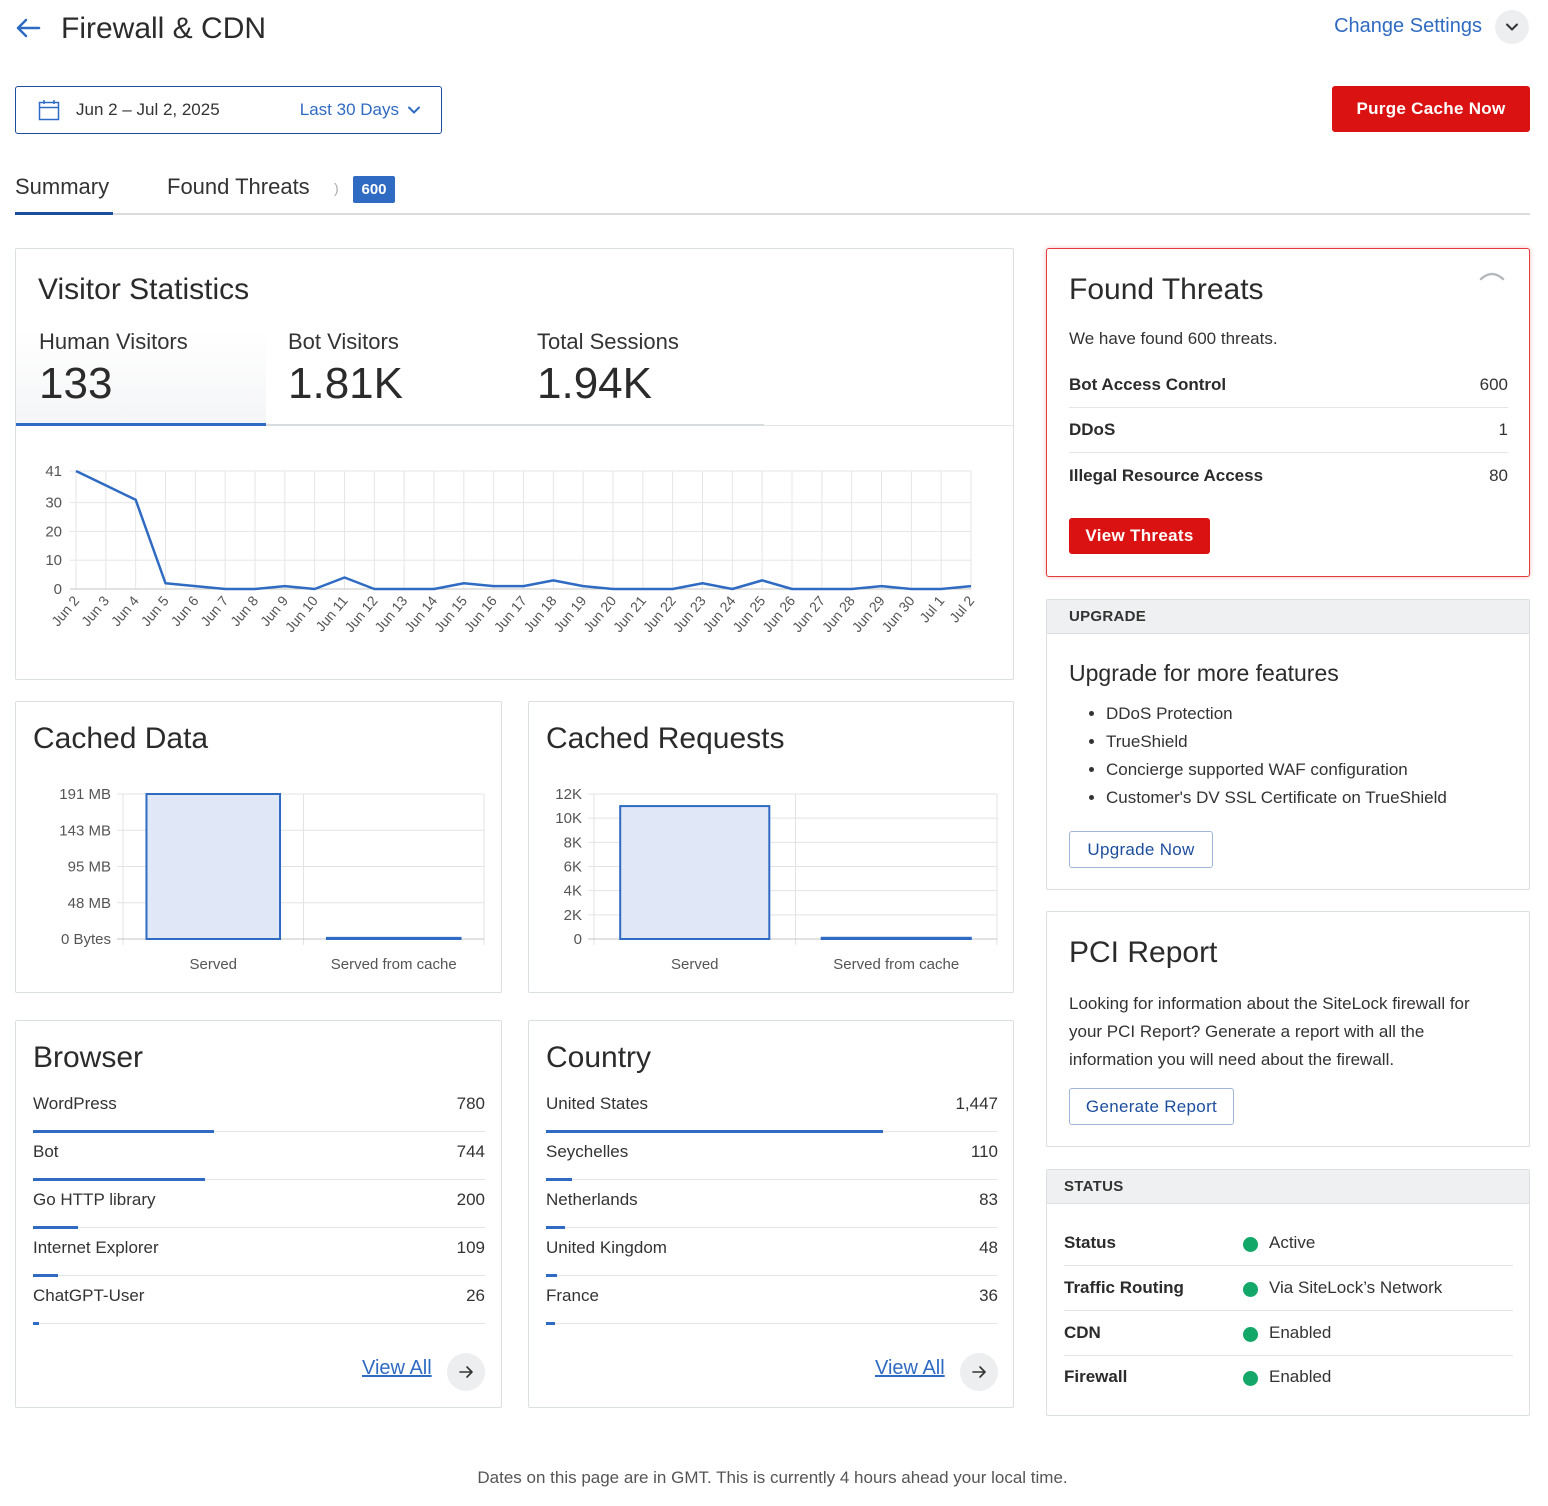 This screenshot has height=1506, width=1548. I want to click on threat-row: Bot Access Control 600, so click(1288, 385).